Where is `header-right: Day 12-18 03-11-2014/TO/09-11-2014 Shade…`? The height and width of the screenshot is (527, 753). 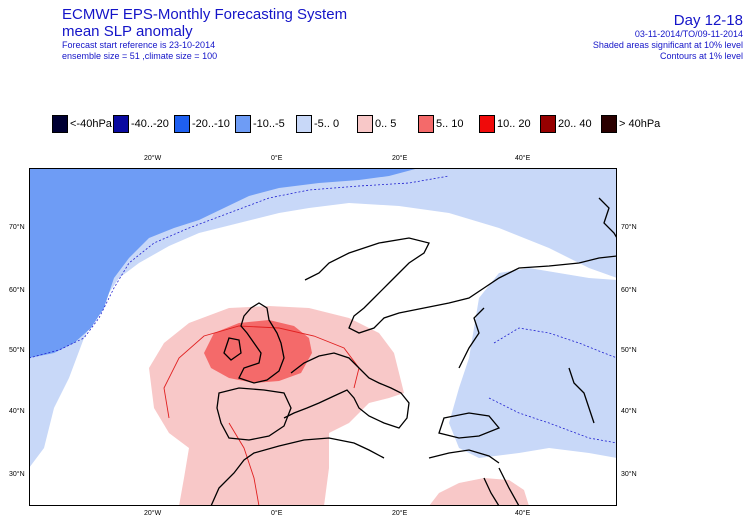
header-right: Day 12-18 03-11-2014/TO/09-11-2014 Shade… is located at coordinates (668, 37).